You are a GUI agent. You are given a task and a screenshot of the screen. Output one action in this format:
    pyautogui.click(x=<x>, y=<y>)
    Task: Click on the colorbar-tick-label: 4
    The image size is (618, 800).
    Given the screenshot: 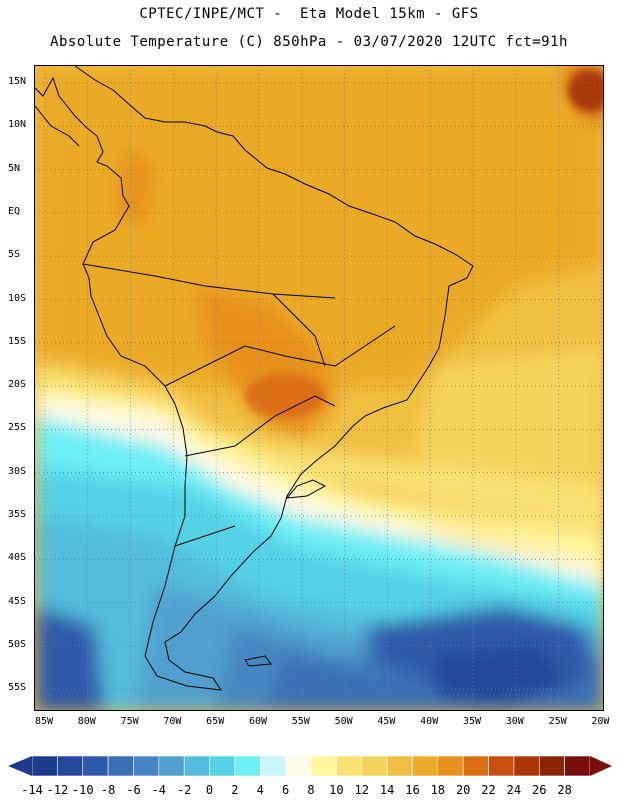 What is the action you would take?
    pyautogui.click(x=260, y=790)
    